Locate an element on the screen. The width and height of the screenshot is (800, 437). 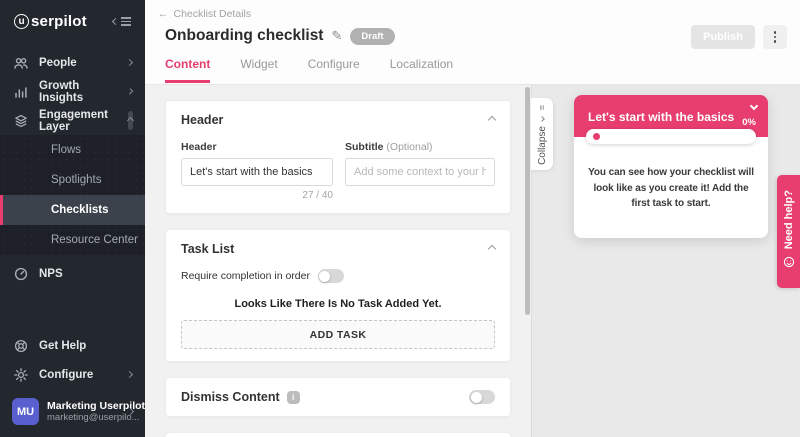
avatar: MU is located at coordinates (25, 411).